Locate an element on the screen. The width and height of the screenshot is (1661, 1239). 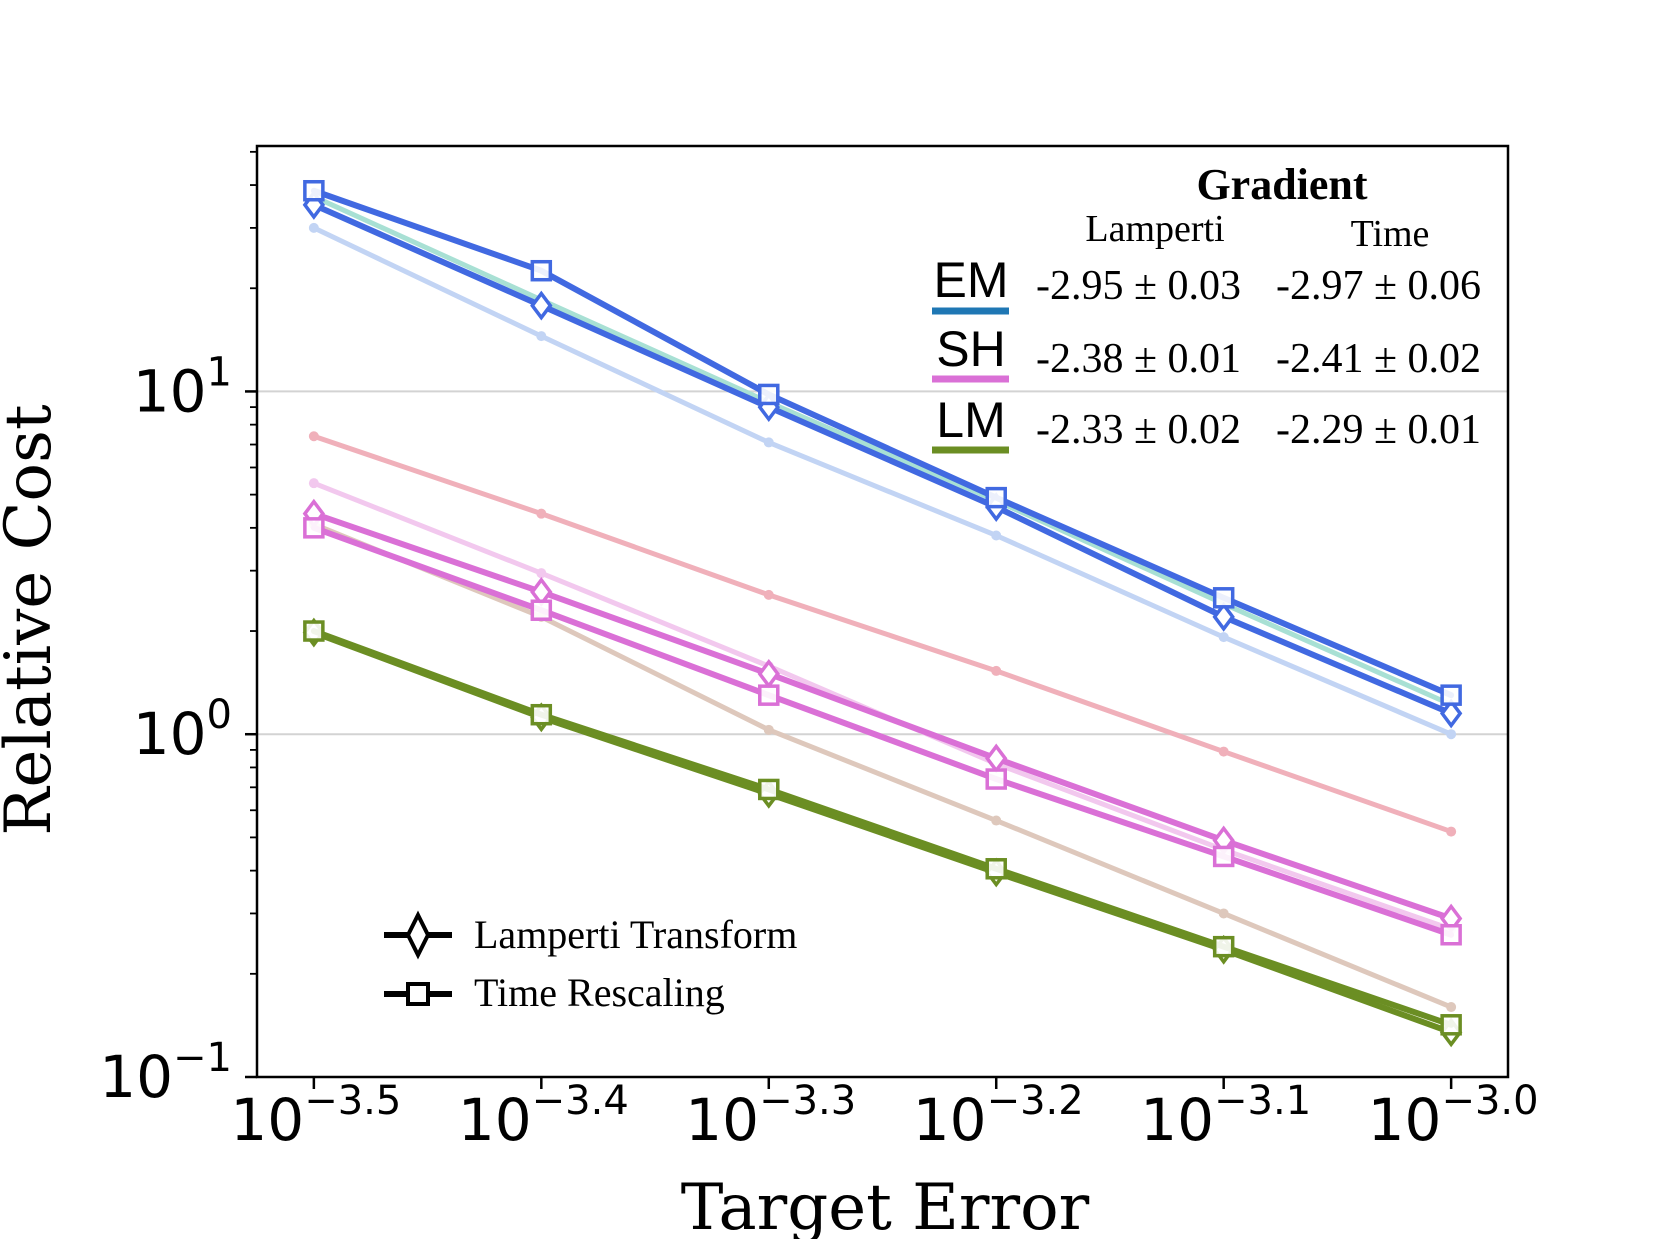
legend-label-lamperti: Lamperti Transform is located at coordinates (635, 934).